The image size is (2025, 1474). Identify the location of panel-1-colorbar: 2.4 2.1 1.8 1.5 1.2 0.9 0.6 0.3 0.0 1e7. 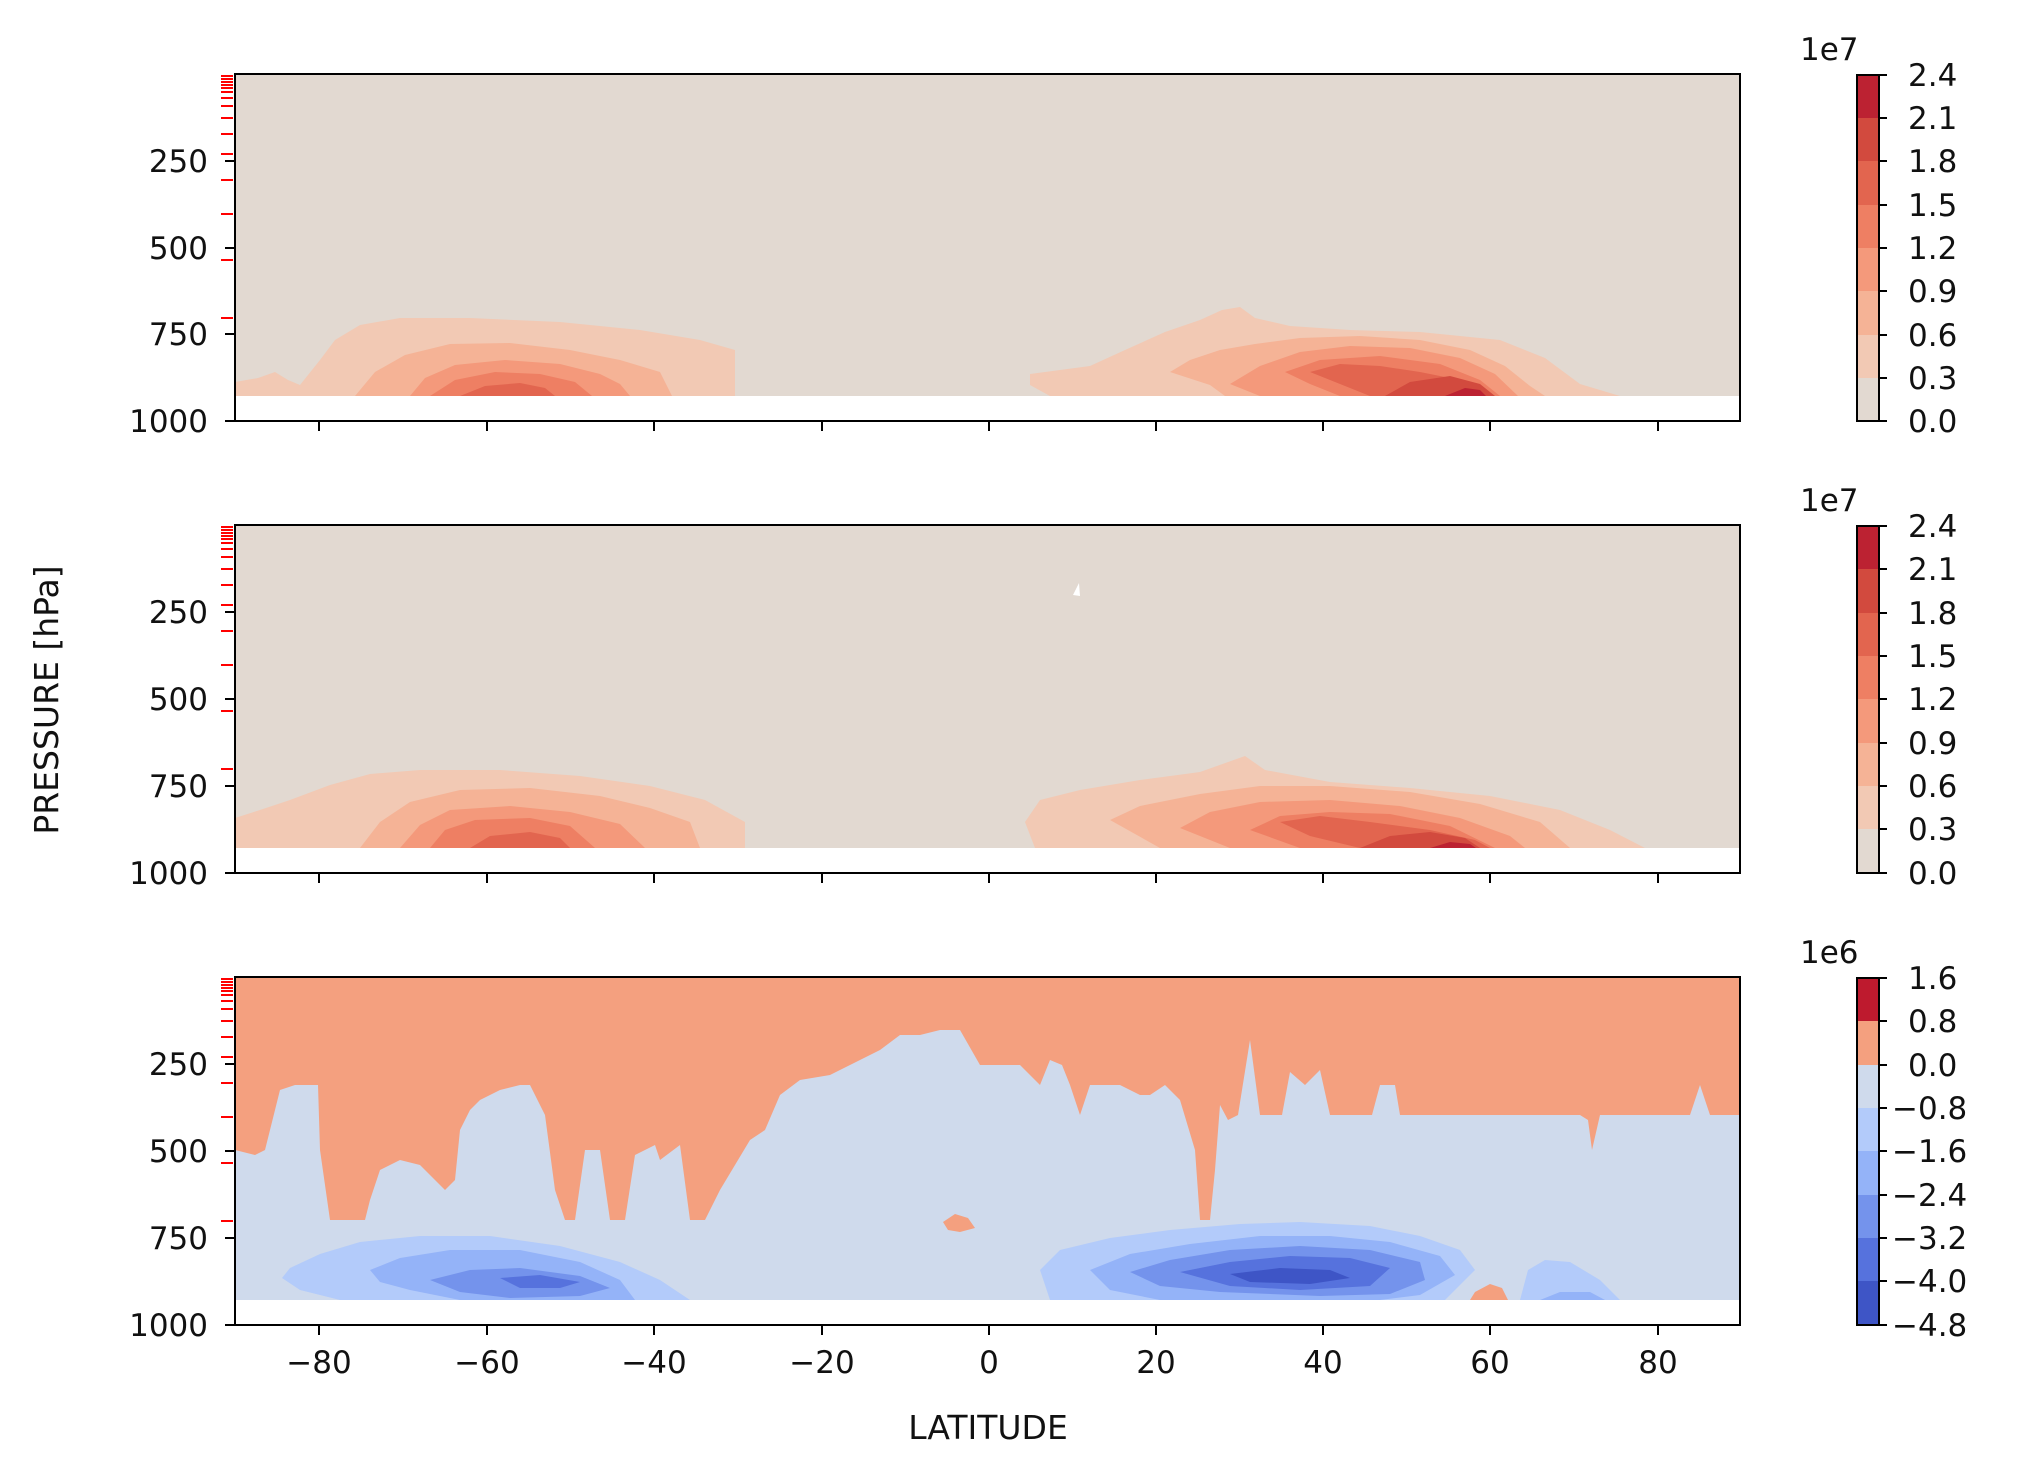
(1878, 236).